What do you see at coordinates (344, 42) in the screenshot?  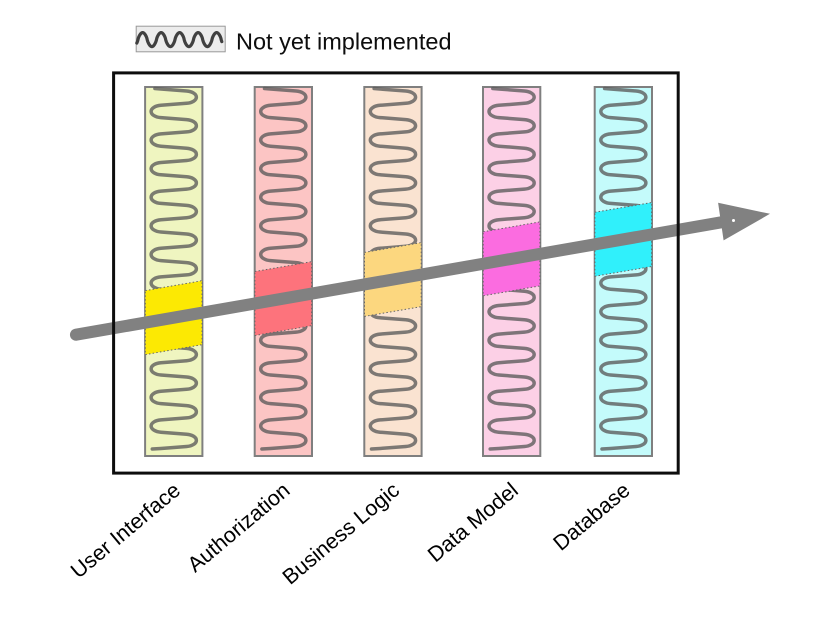 I see `svg-text: Not yet implemented` at bounding box center [344, 42].